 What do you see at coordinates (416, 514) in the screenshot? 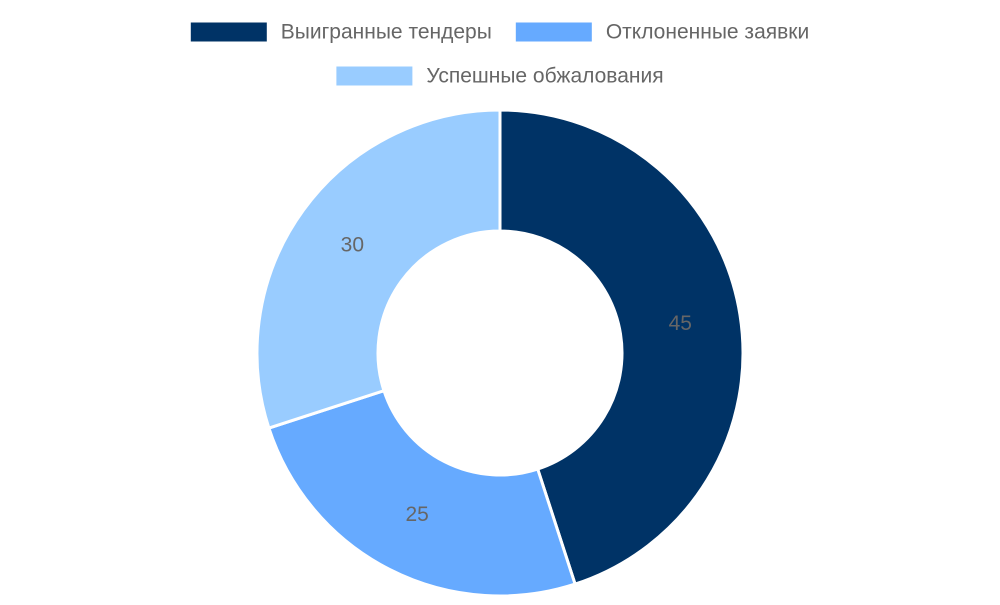
I see `data-label: 25` at bounding box center [416, 514].